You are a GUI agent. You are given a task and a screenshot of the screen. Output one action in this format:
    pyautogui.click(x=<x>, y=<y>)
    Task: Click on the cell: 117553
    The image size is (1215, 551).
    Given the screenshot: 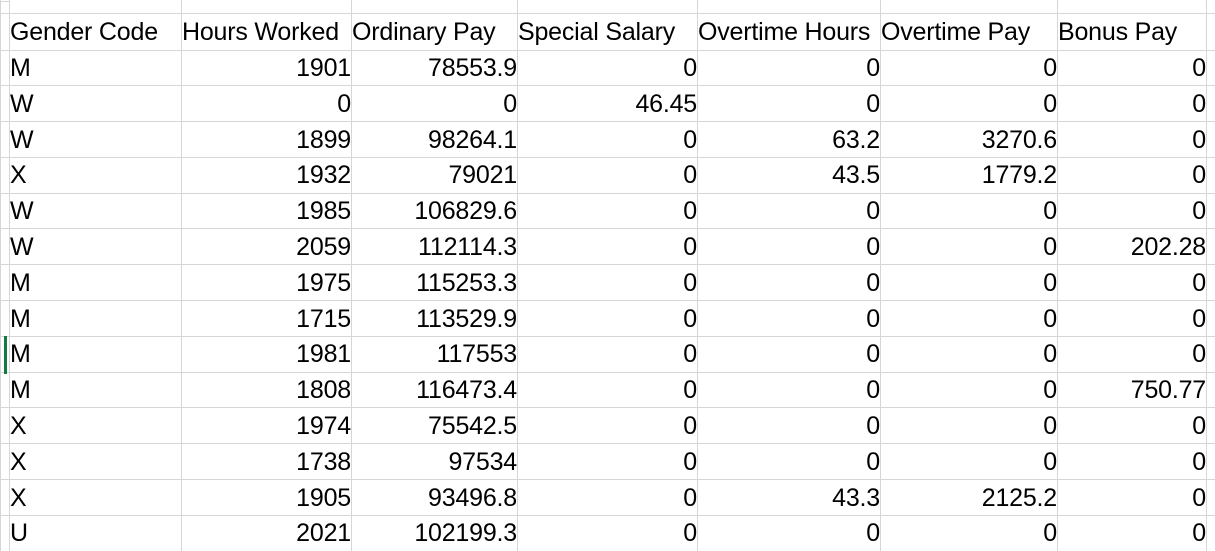 What is the action you would take?
    pyautogui.click(x=434, y=354)
    